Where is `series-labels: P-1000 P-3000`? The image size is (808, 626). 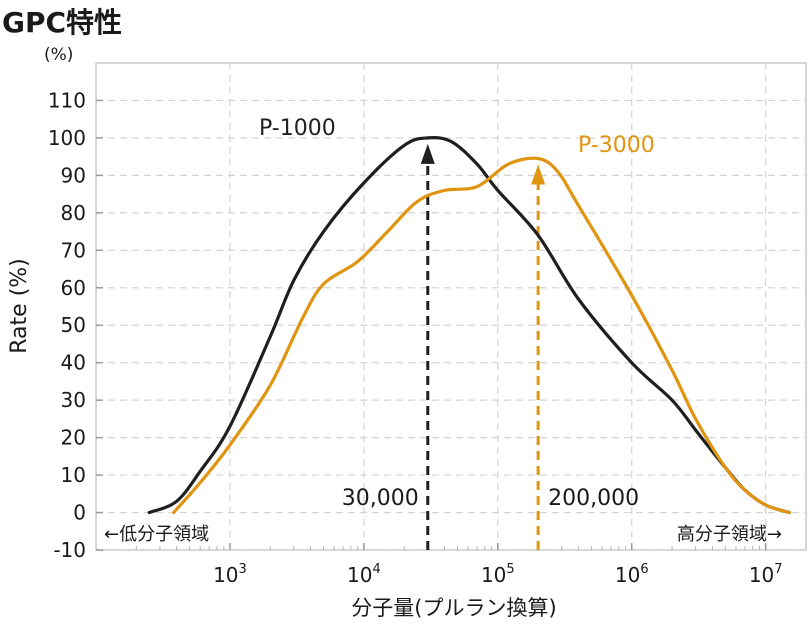 series-labels: P-1000 P-3000 is located at coordinates (457, 137).